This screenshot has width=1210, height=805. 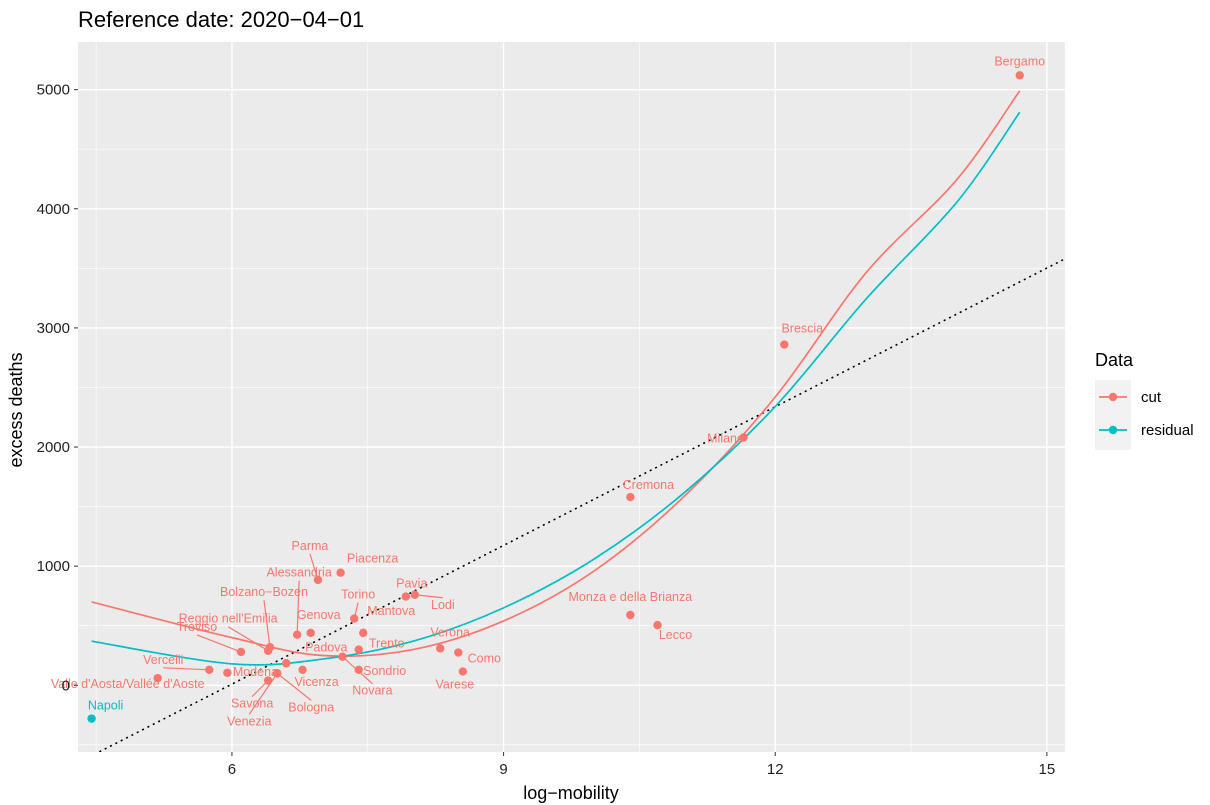 What do you see at coordinates (53, 566) in the screenshot?
I see `y-tick-label: 1000` at bounding box center [53, 566].